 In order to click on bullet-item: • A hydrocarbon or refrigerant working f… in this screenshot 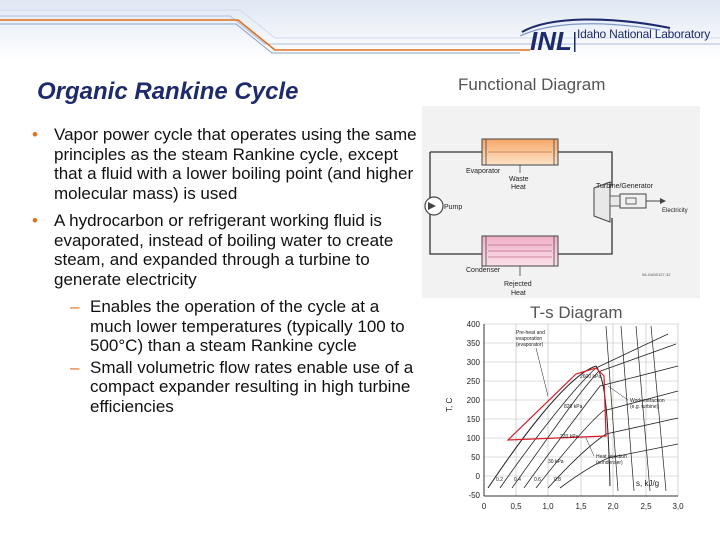, I will do `click(226, 250)`.